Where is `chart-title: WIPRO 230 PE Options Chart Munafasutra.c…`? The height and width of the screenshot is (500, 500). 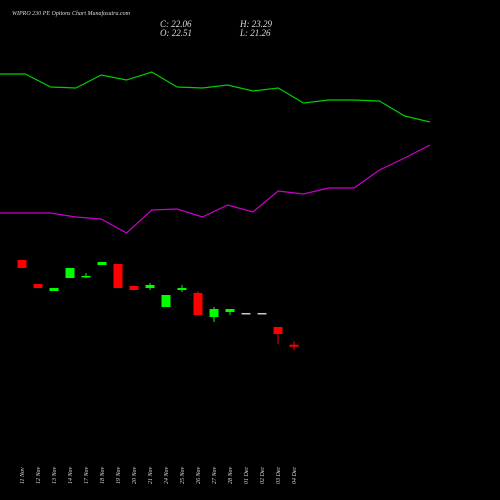
chart-title: WIPRO 230 PE Options Chart Munafasutra.c… is located at coordinates (71, 13).